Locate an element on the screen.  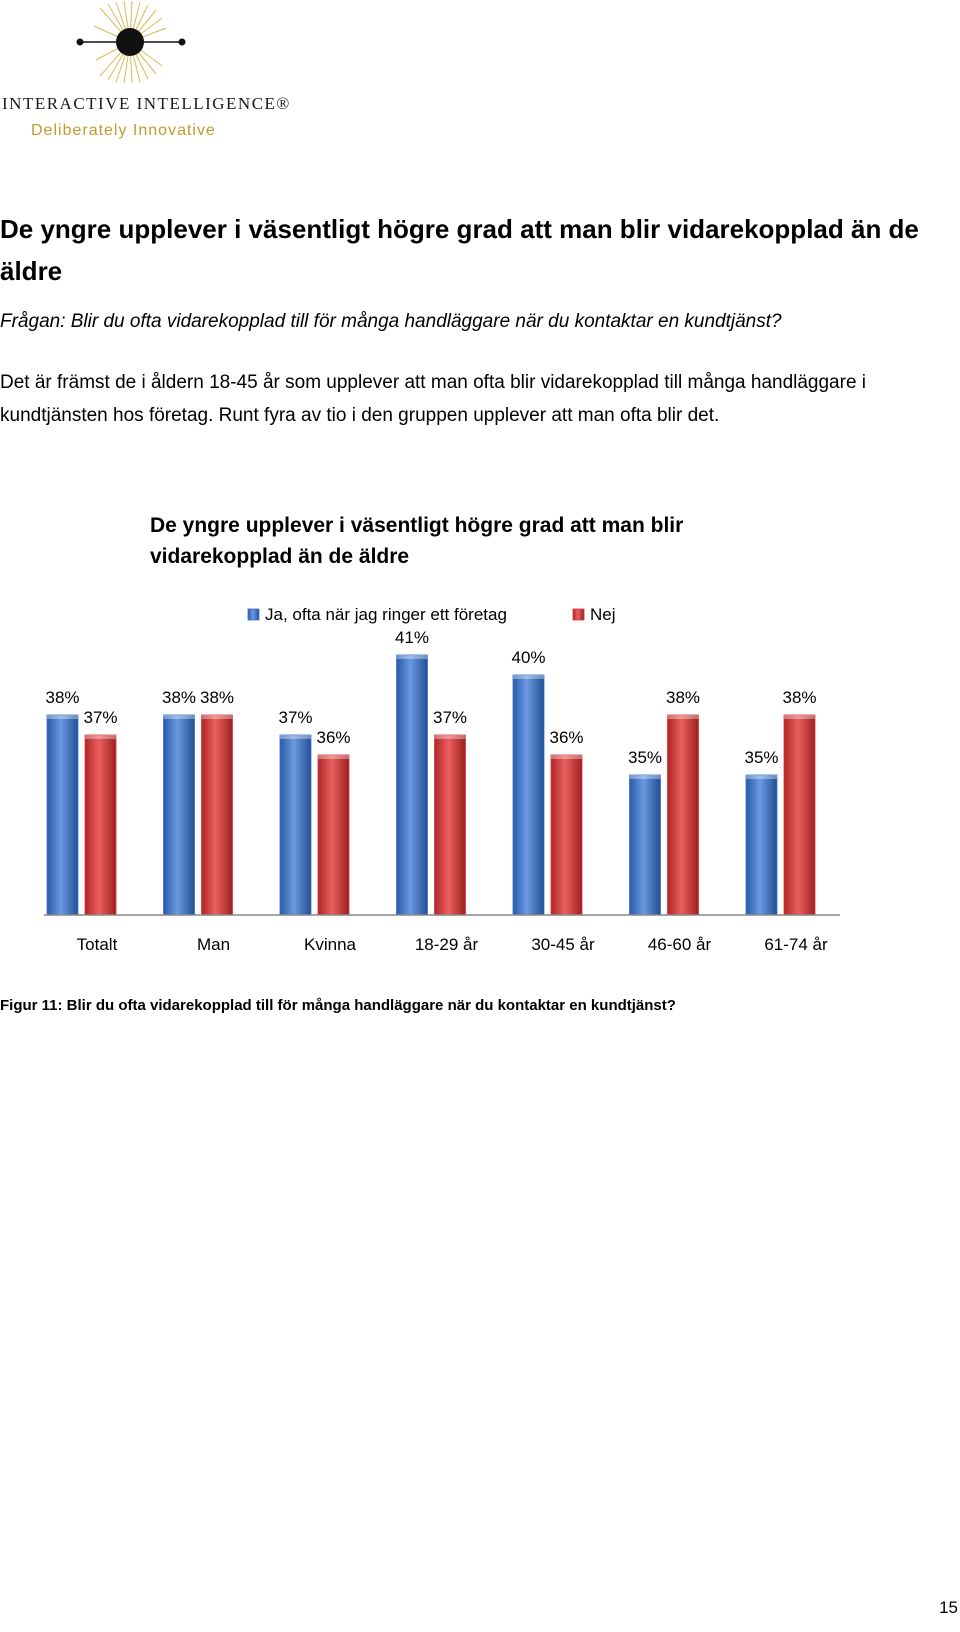
x-tick-label: 18-29 år is located at coordinates (447, 944).